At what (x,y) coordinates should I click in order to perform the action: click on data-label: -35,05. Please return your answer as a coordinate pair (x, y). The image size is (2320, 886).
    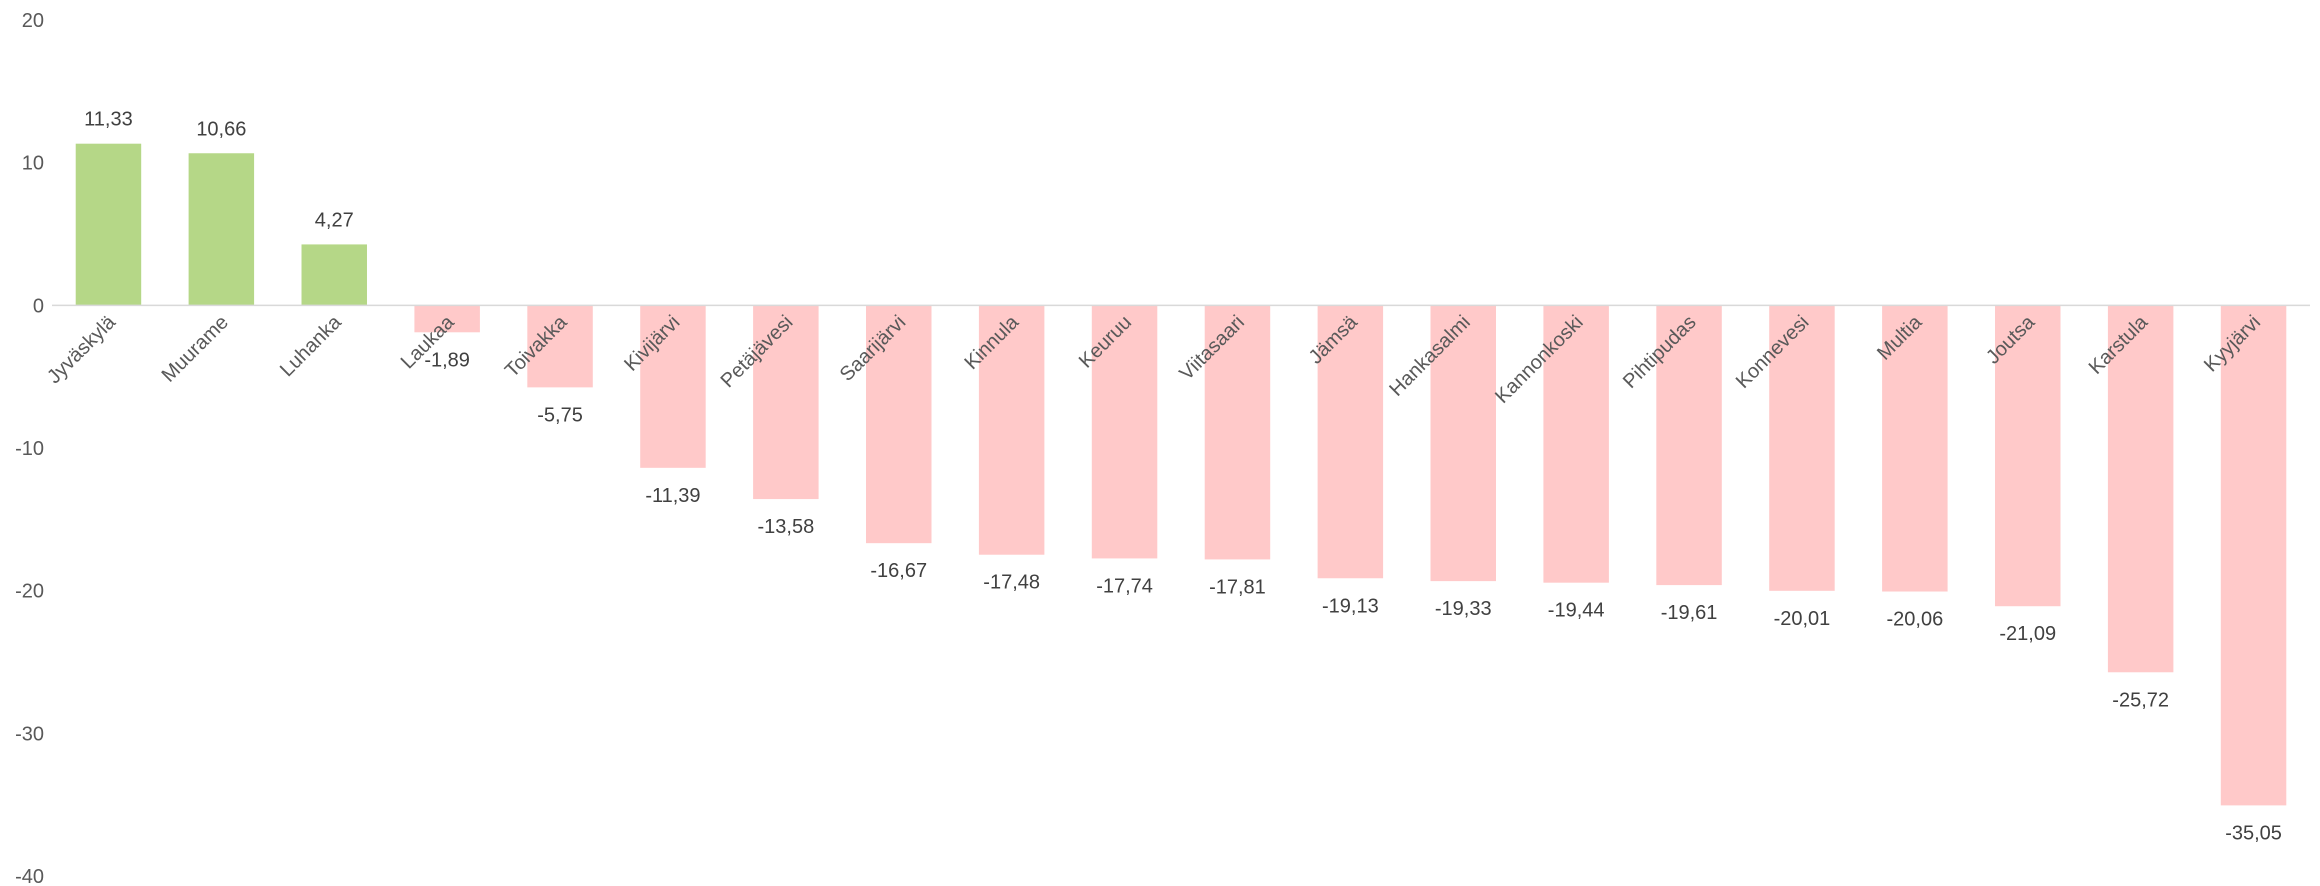
    Looking at the image, I should click on (2253, 833).